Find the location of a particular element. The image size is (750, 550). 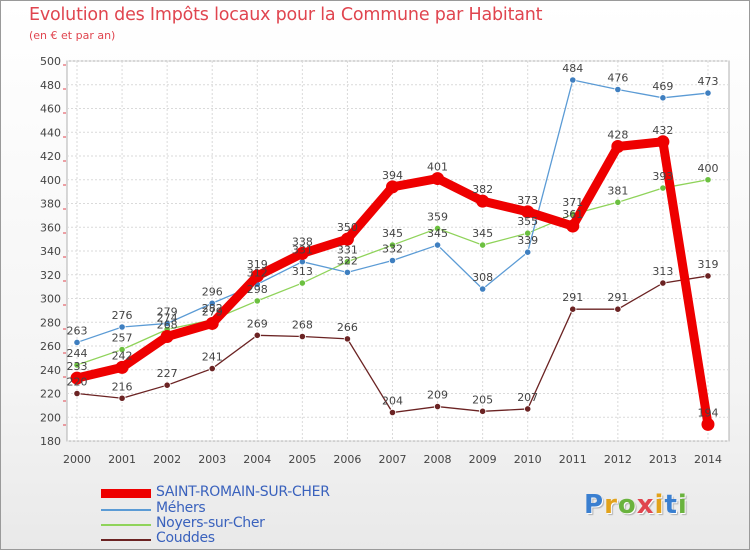

data-label: 220 is located at coordinates (77, 382).